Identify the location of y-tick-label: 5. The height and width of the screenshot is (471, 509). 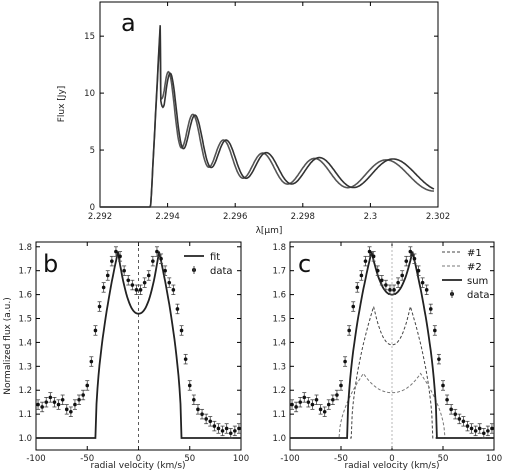
(92, 151).